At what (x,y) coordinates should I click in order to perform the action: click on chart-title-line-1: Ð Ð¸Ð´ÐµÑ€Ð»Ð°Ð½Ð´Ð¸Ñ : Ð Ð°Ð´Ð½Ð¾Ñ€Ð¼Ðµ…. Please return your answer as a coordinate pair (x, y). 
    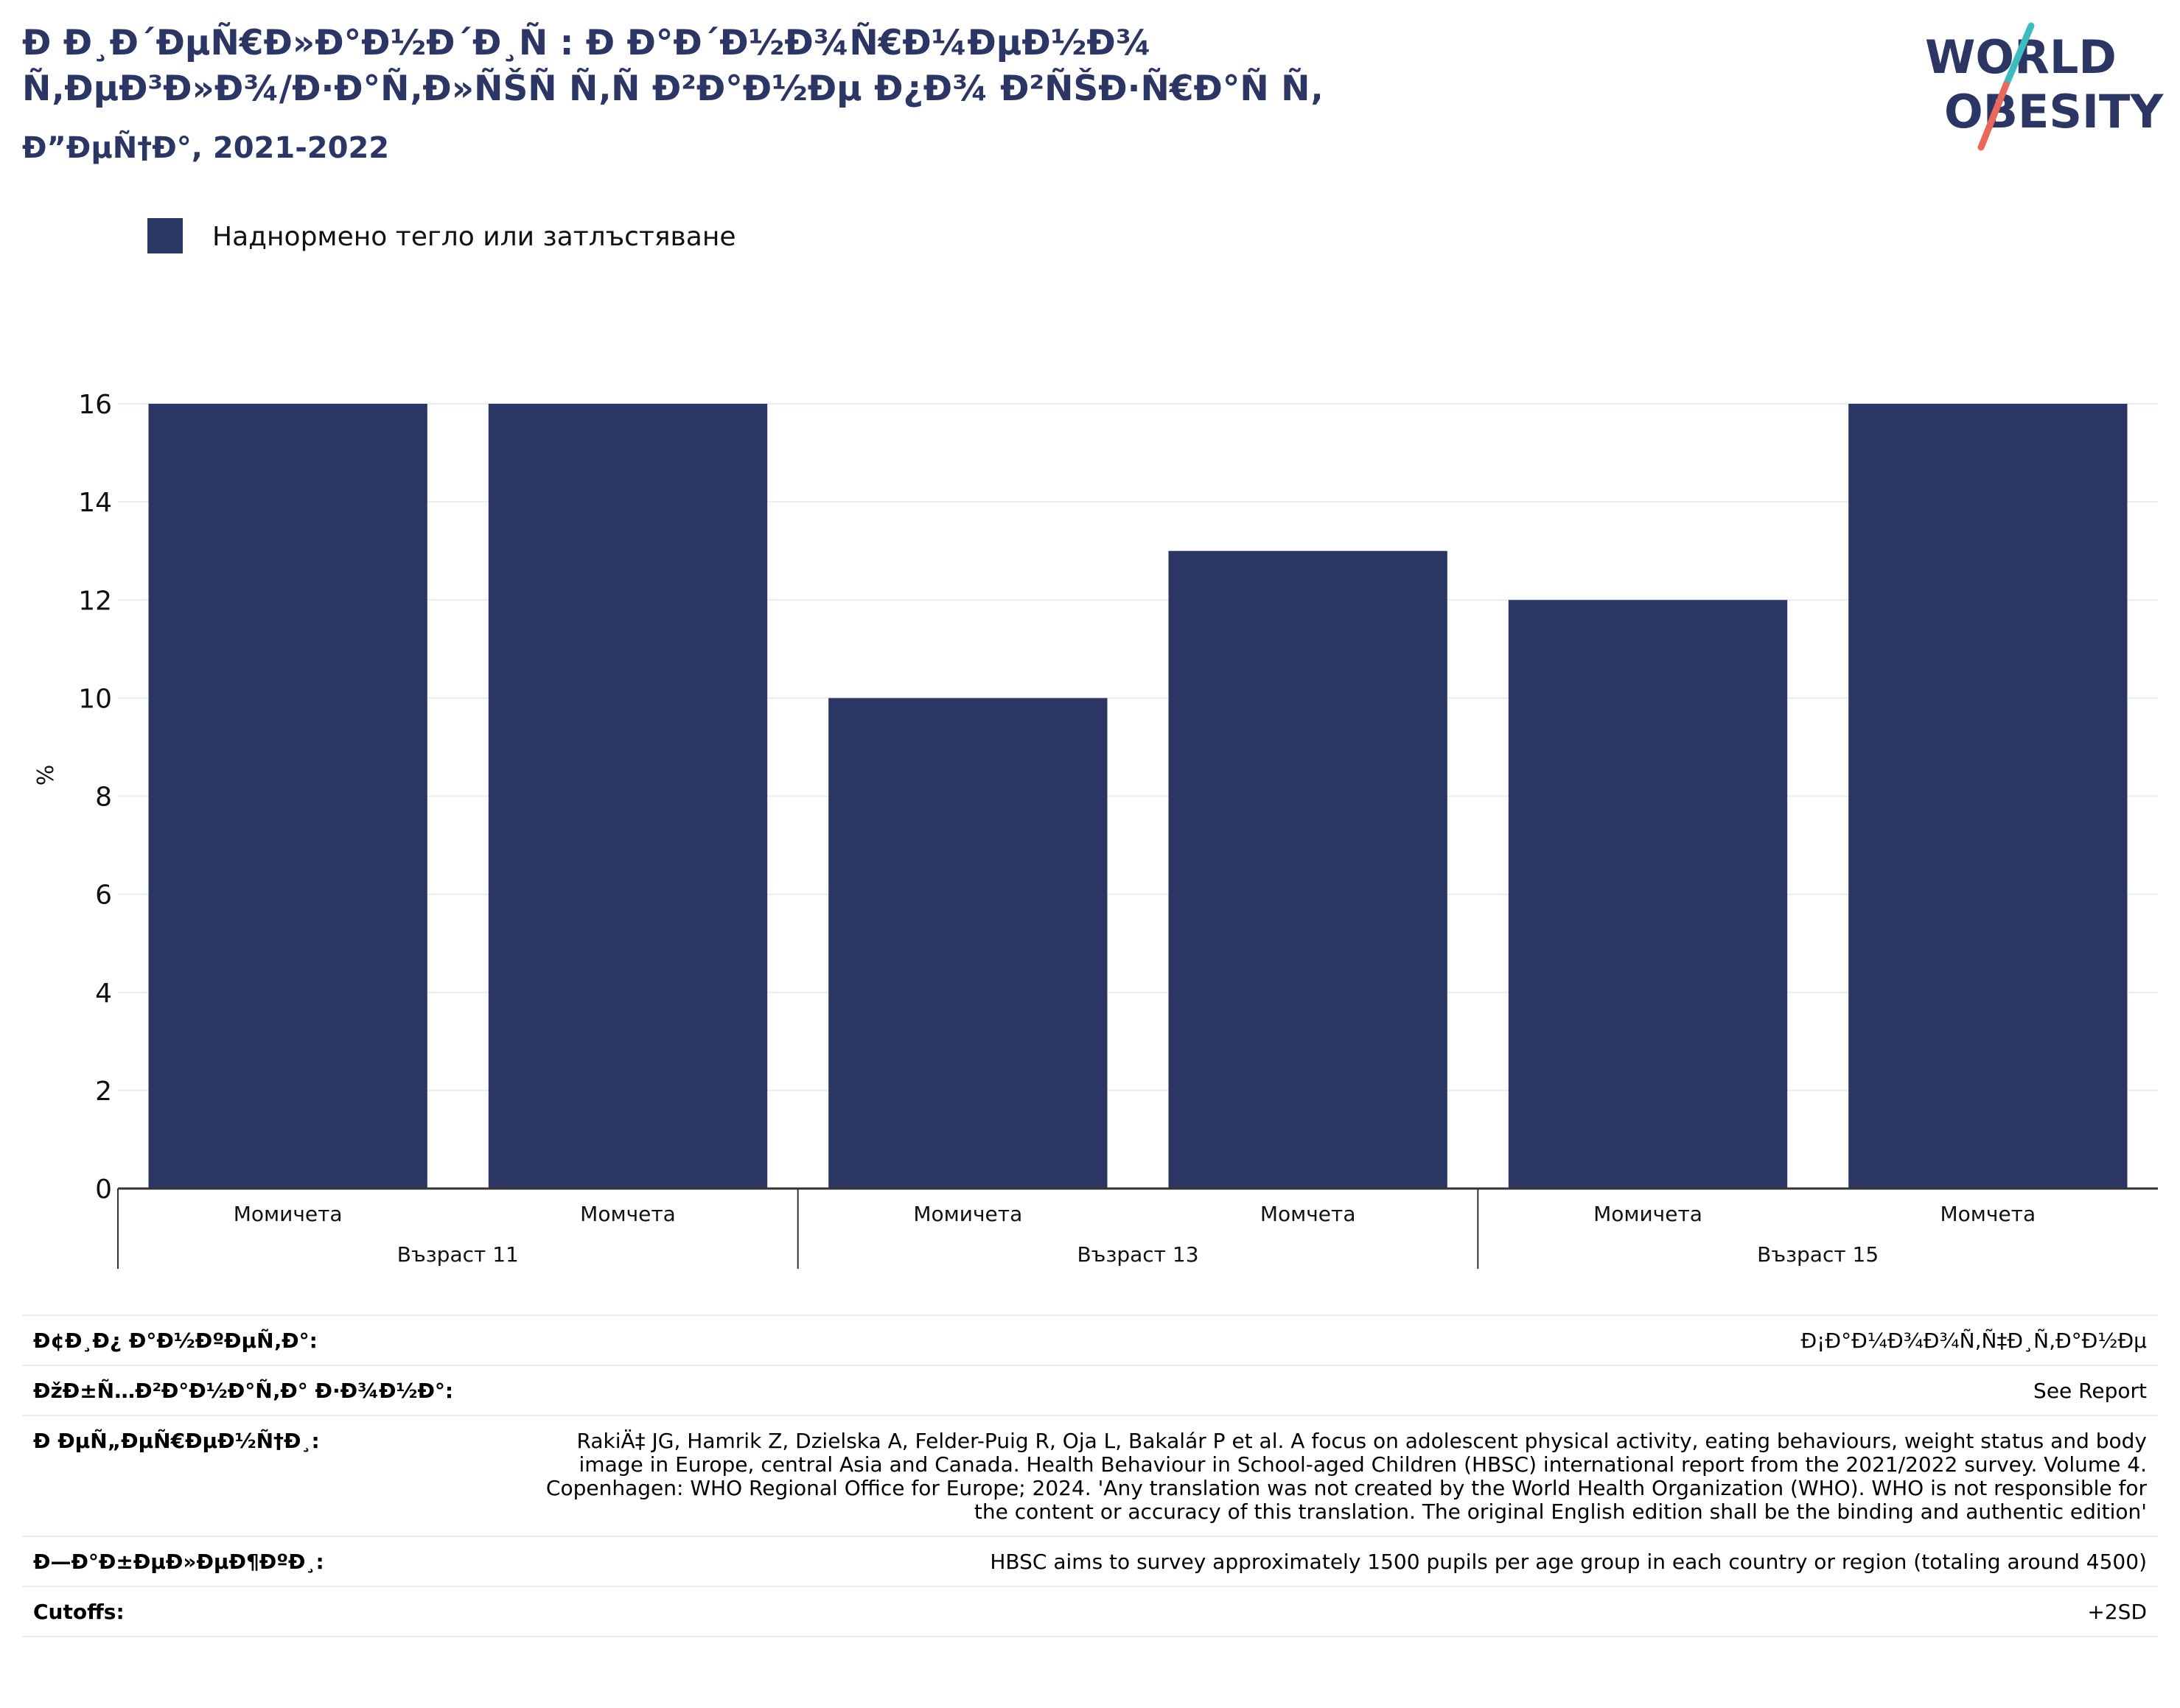
    Looking at the image, I should click on (587, 43).